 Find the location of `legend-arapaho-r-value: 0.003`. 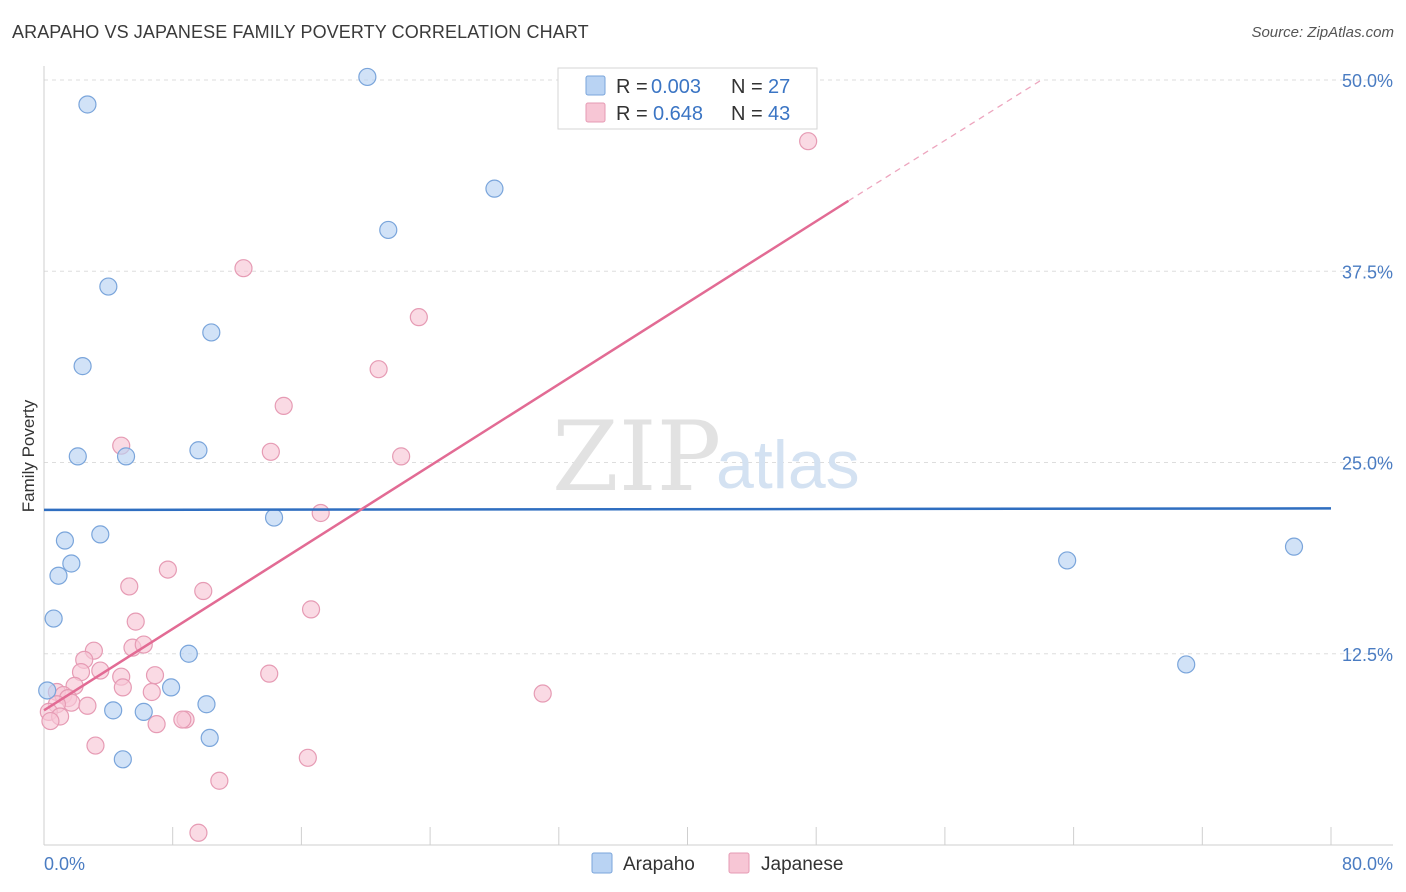

legend-arapaho-r-value: 0.003 is located at coordinates (676, 87).